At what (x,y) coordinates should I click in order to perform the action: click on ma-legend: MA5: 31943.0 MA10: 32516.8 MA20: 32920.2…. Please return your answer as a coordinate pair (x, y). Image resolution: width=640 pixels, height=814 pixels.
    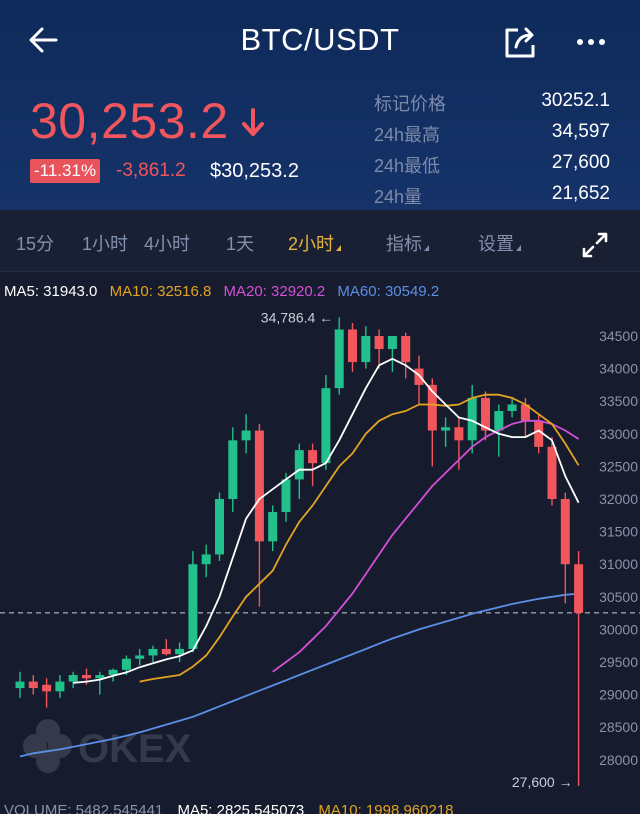
    Looking at the image, I should click on (225, 291).